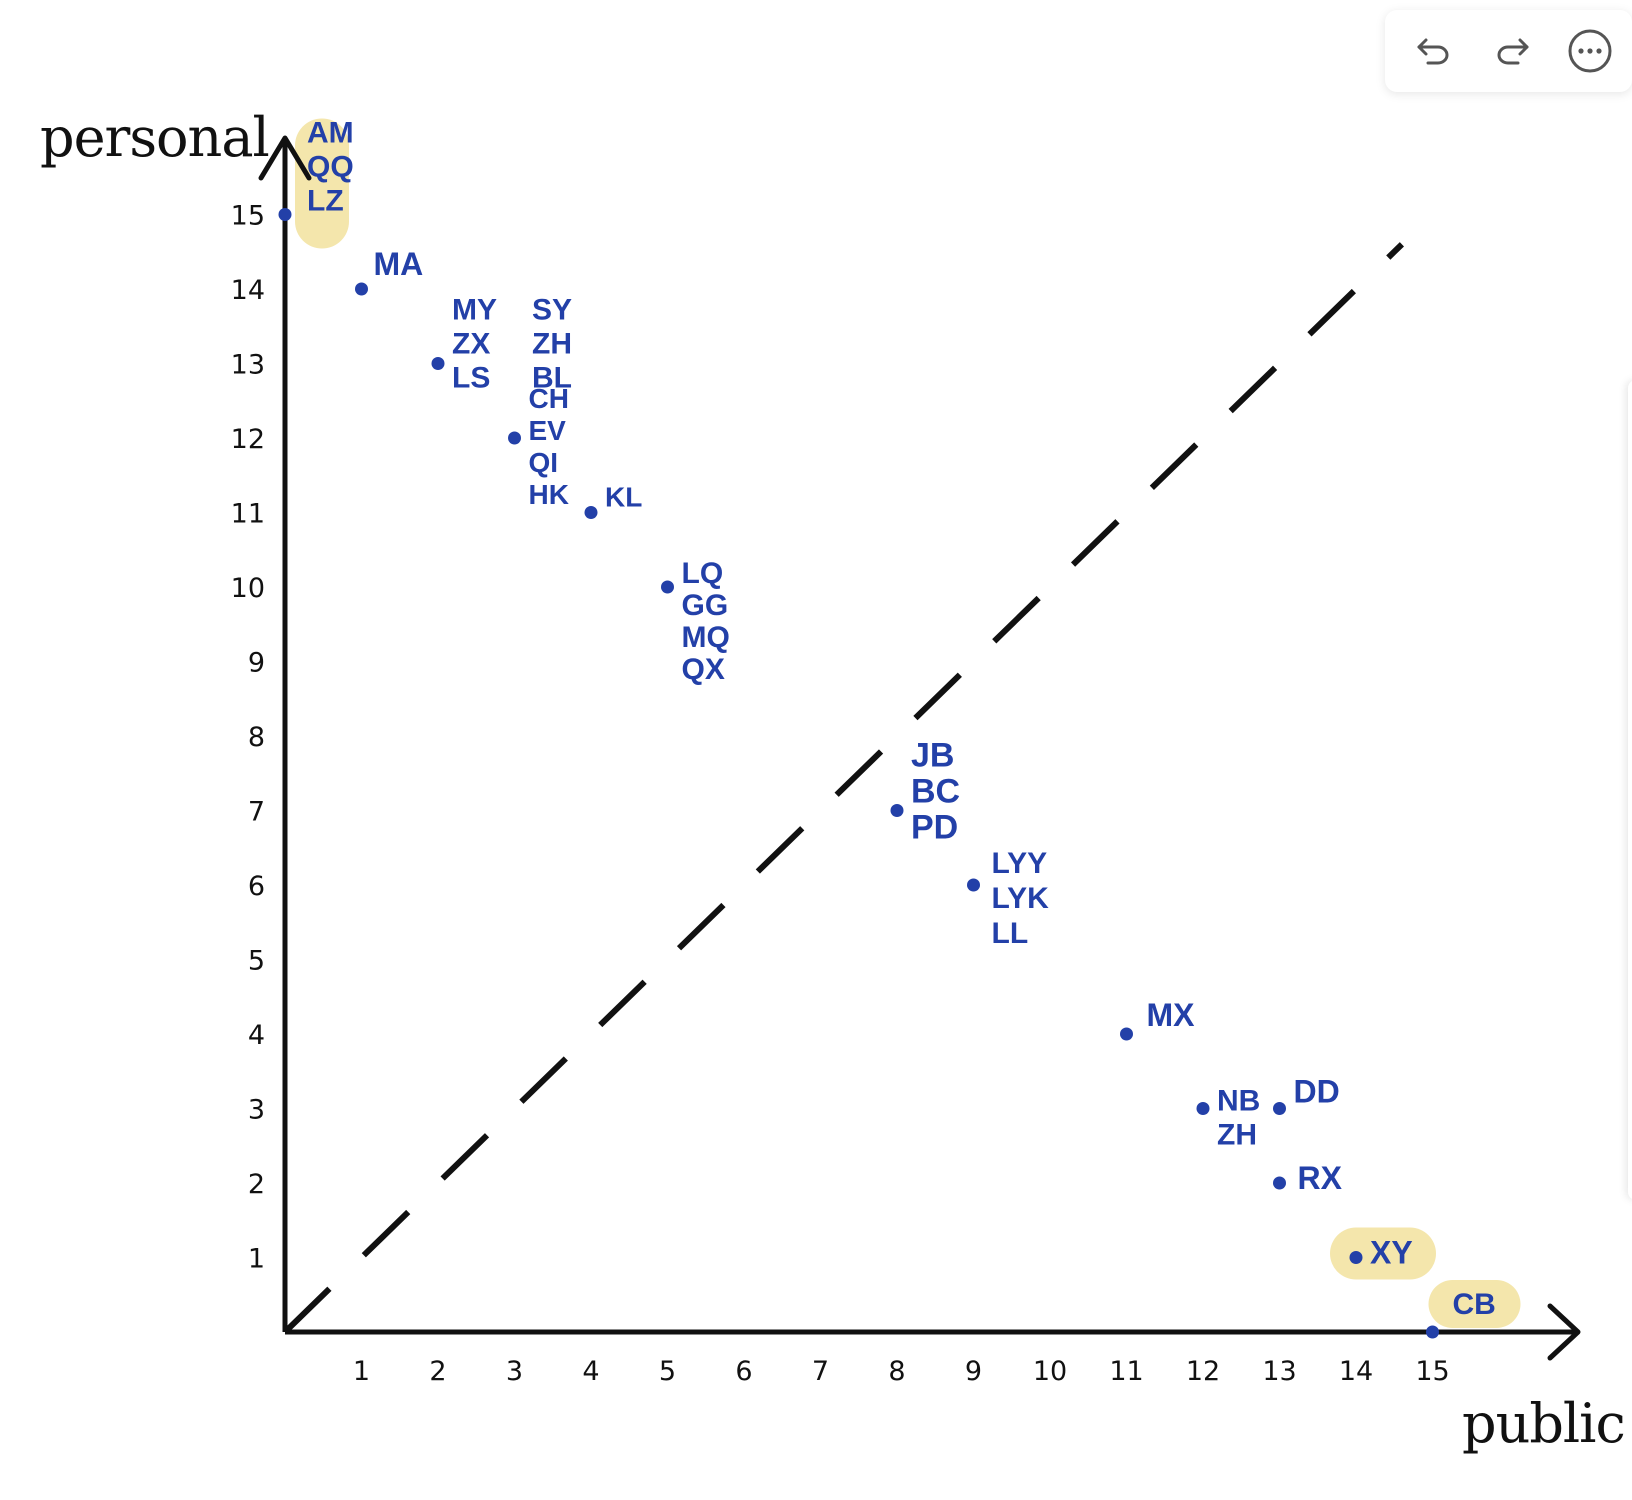 This screenshot has width=1632, height=1500. What do you see at coordinates (1279, 1371) in the screenshot?
I see `x-tick-label: 13` at bounding box center [1279, 1371].